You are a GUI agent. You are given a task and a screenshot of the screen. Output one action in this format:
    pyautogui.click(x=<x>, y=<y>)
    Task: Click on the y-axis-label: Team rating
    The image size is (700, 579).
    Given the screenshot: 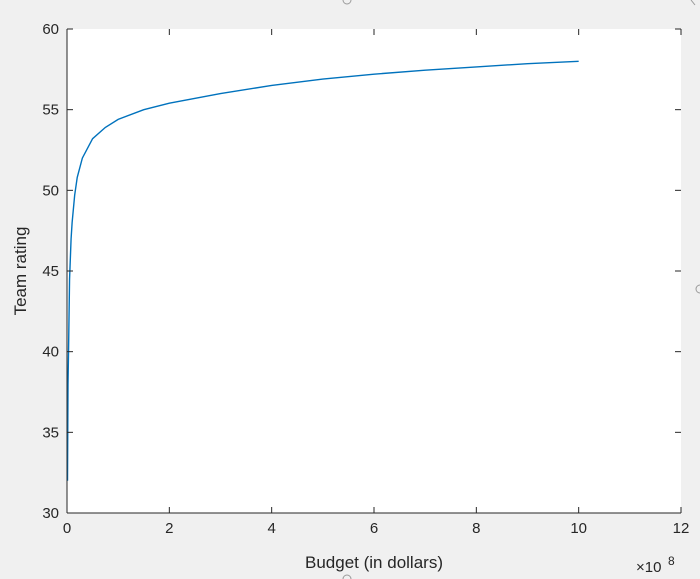 What is the action you would take?
    pyautogui.click(x=20, y=271)
    